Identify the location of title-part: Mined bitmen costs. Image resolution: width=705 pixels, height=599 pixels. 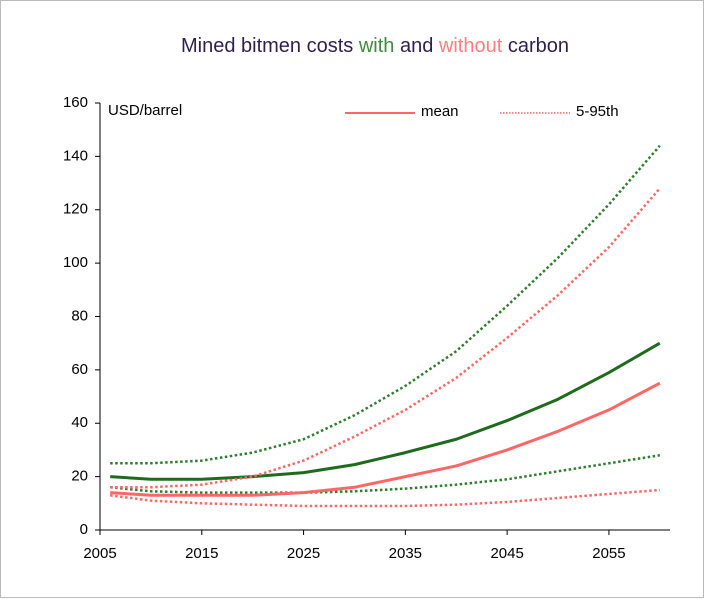
(270, 46).